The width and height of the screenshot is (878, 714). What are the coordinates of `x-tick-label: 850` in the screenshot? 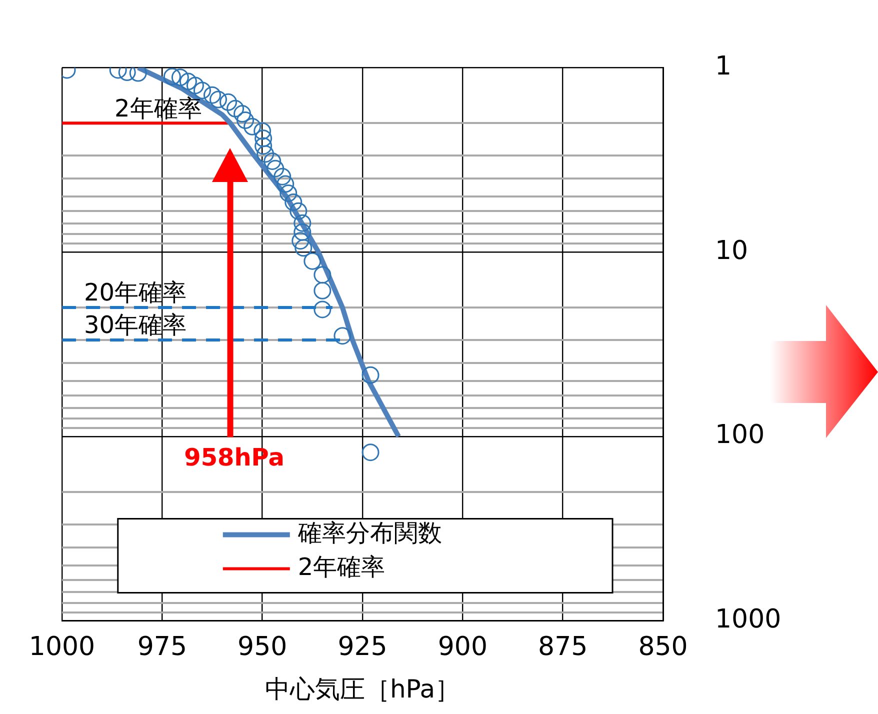 It's located at (663, 647).